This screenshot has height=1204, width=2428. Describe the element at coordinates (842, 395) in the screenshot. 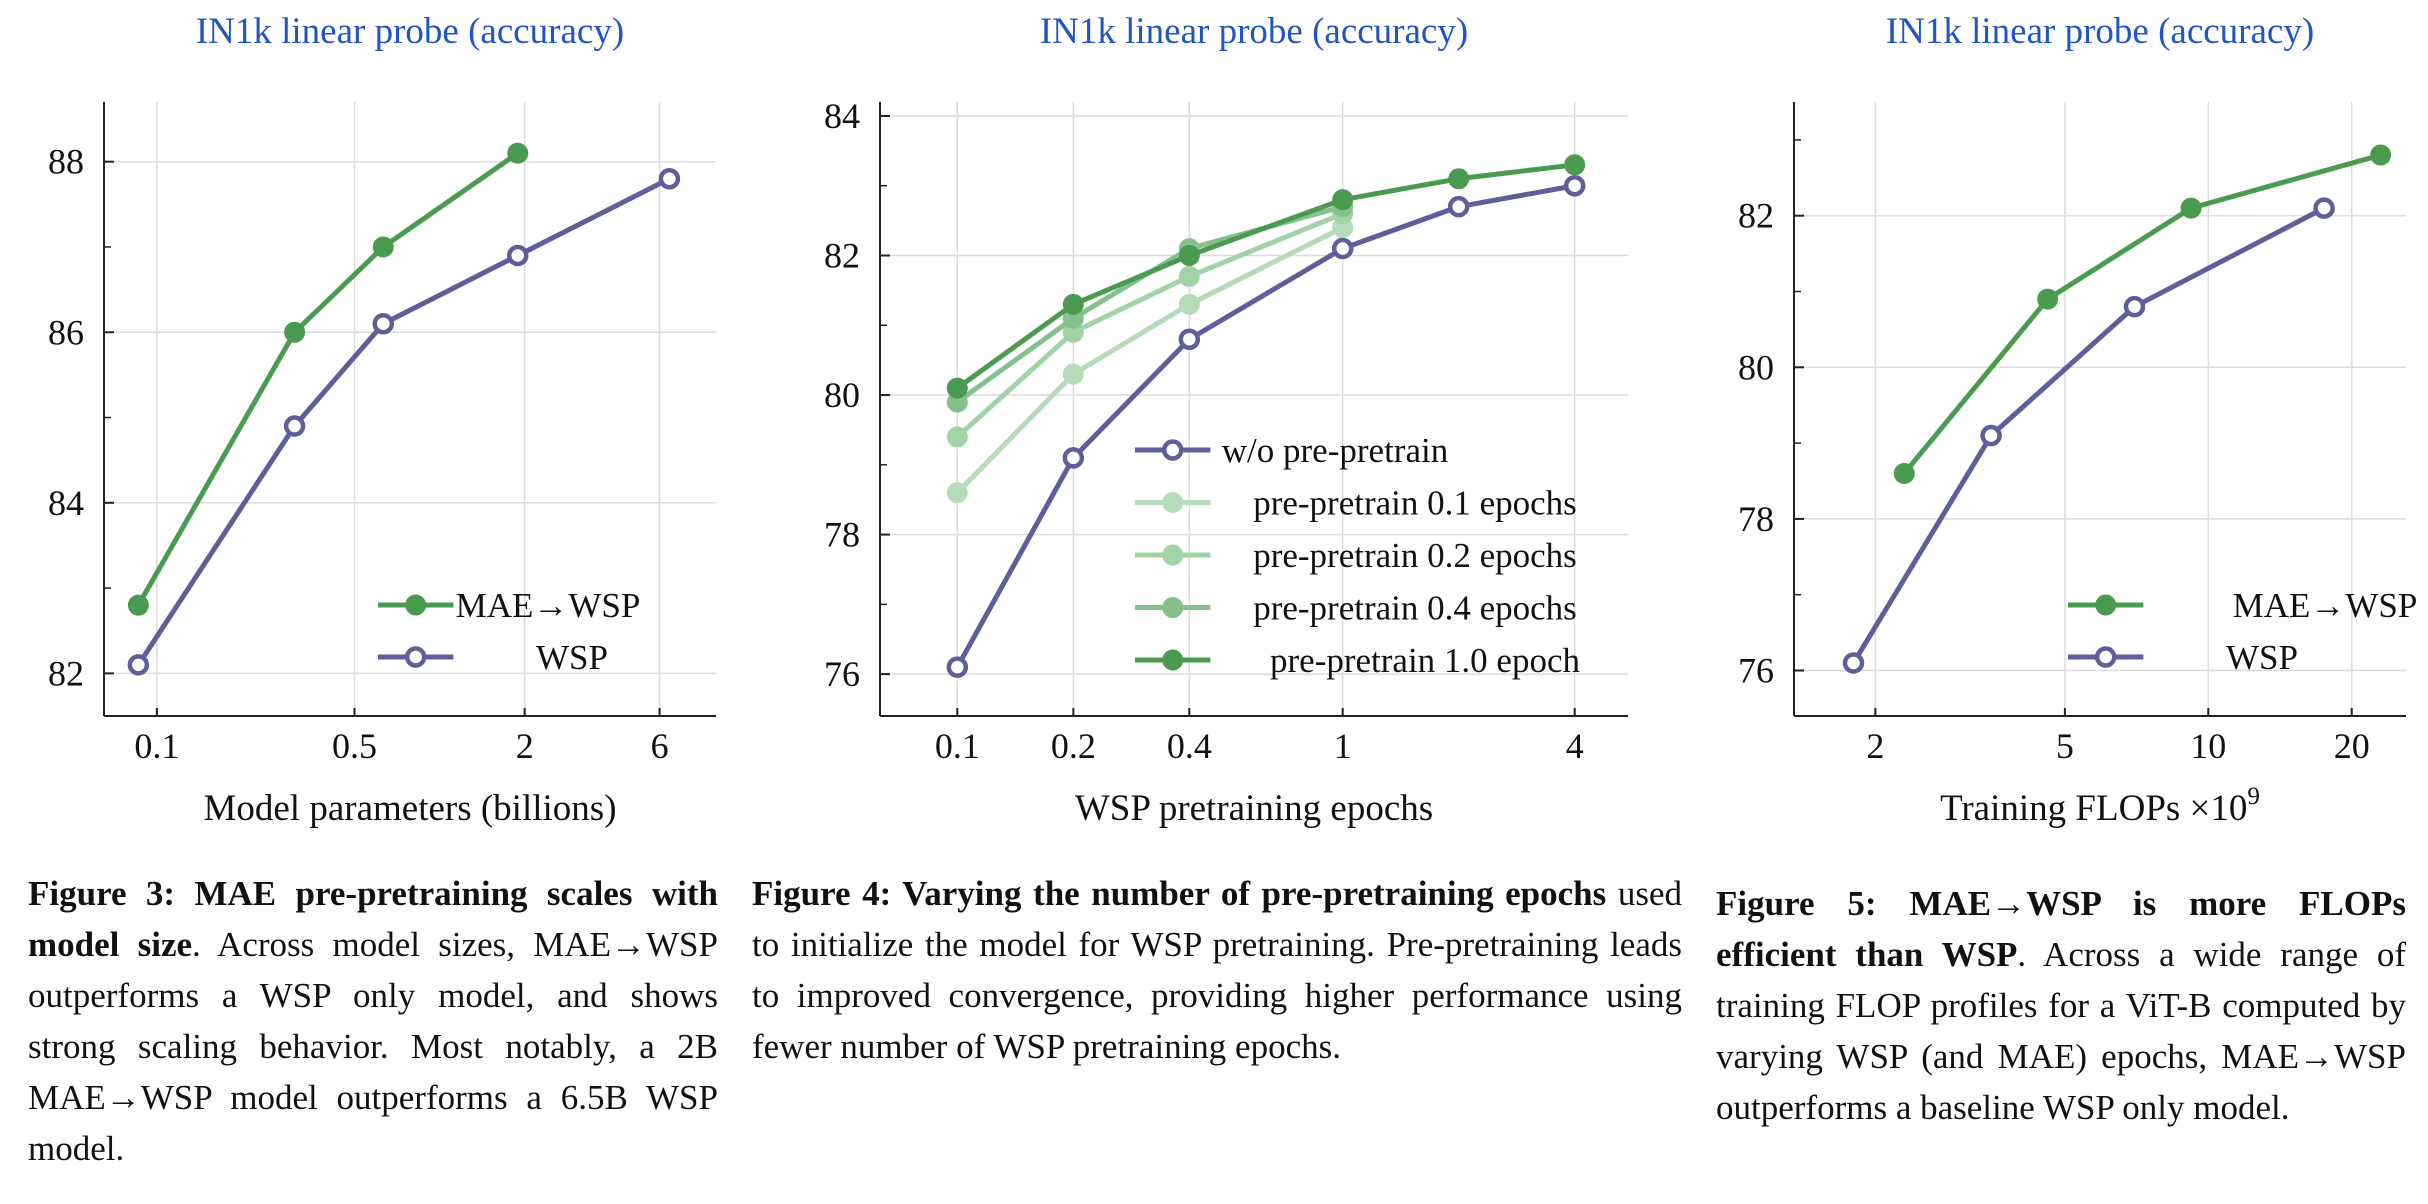

I see `y-tick-label: 80` at that location.